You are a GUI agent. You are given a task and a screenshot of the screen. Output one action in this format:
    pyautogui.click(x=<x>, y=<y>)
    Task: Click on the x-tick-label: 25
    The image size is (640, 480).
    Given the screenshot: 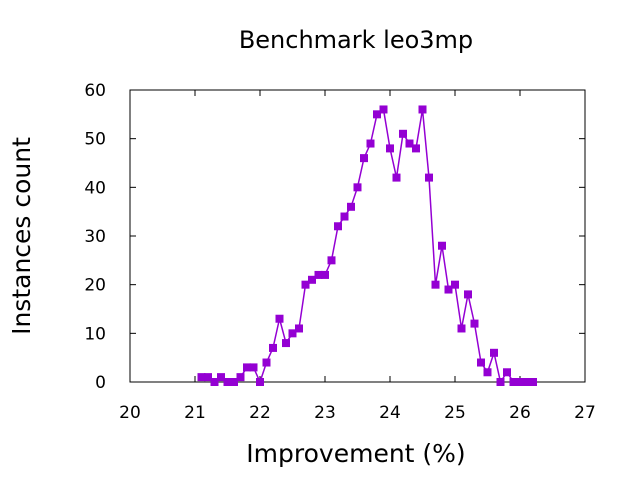 What is the action you would take?
    pyautogui.click(x=455, y=413)
    